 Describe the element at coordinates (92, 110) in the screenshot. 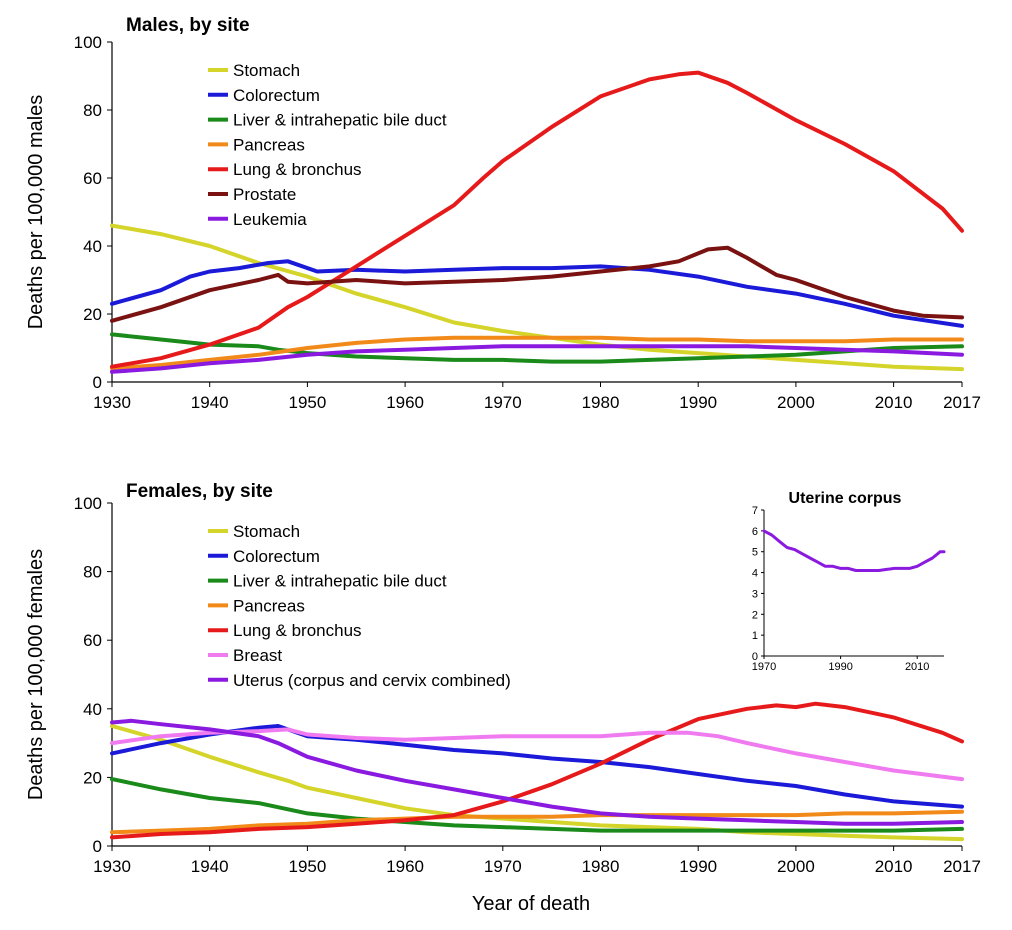

I see `males-y-tick-label: 80` at that location.